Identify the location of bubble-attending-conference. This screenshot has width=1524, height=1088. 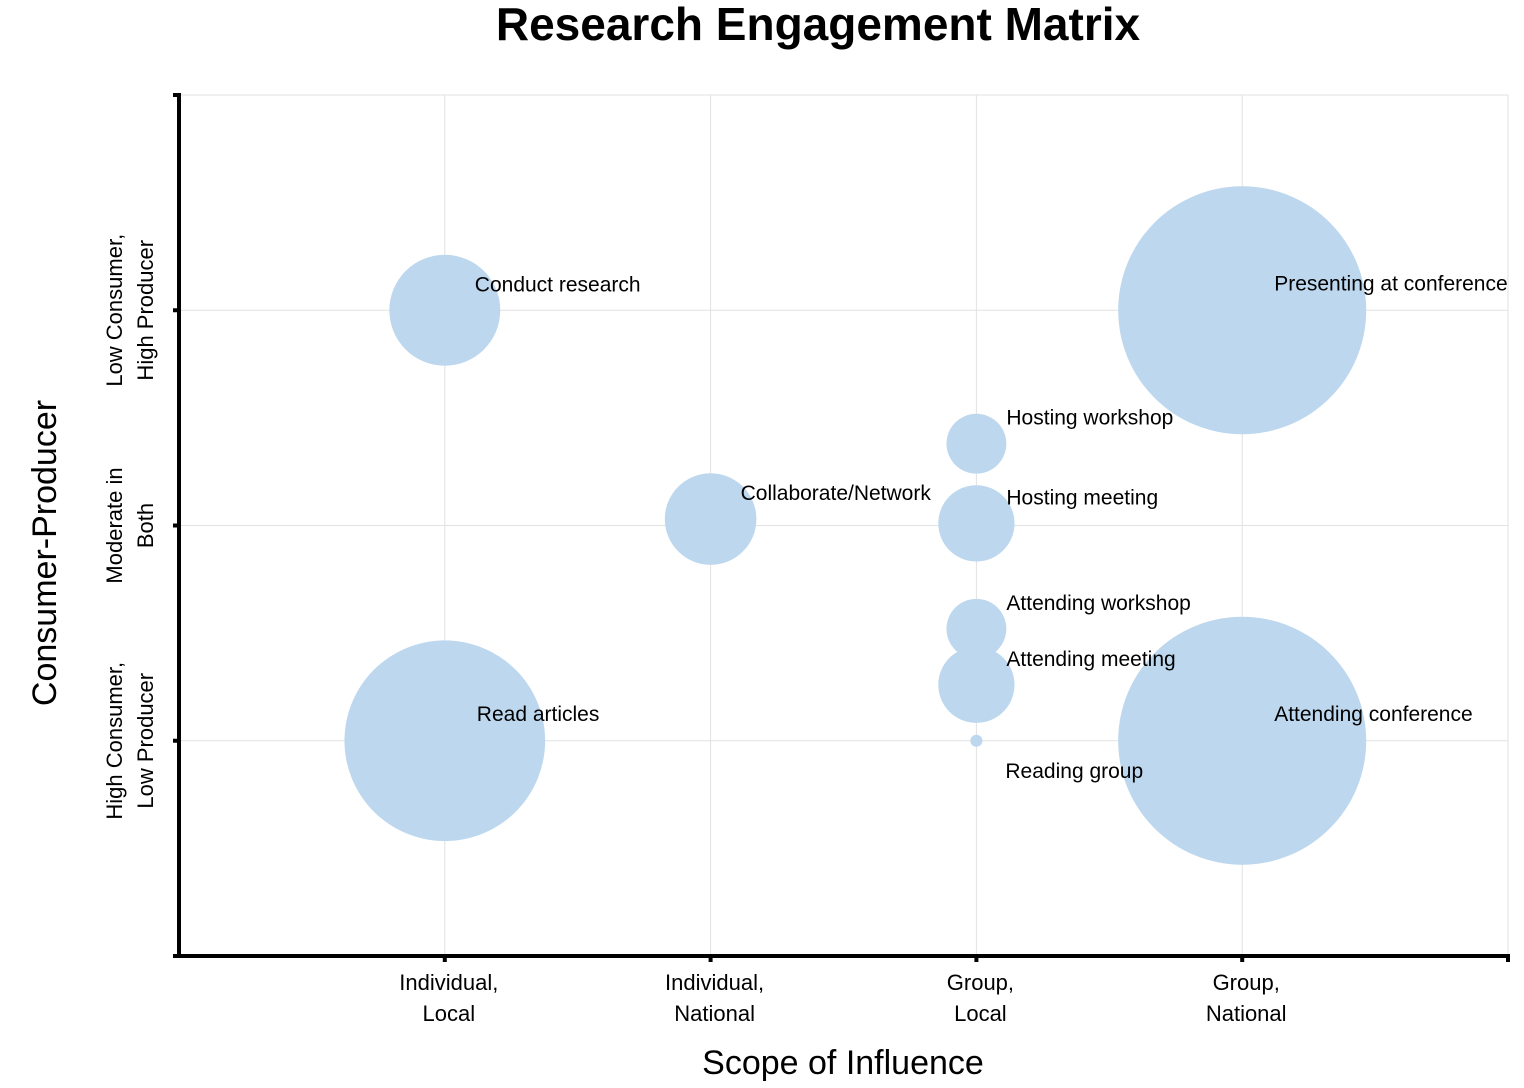
(1242, 740).